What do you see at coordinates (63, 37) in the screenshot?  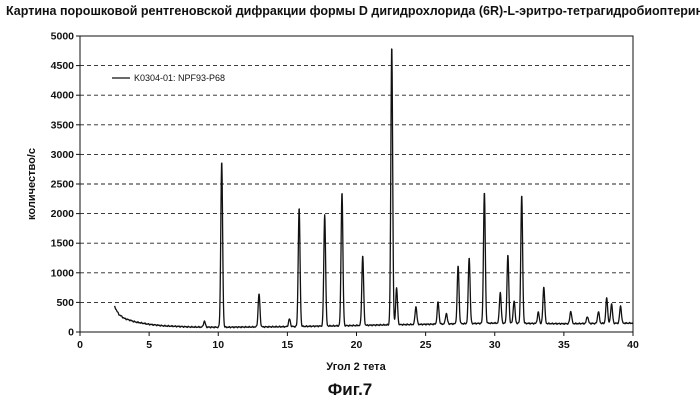 I see `y-tick-label: 5000` at bounding box center [63, 37].